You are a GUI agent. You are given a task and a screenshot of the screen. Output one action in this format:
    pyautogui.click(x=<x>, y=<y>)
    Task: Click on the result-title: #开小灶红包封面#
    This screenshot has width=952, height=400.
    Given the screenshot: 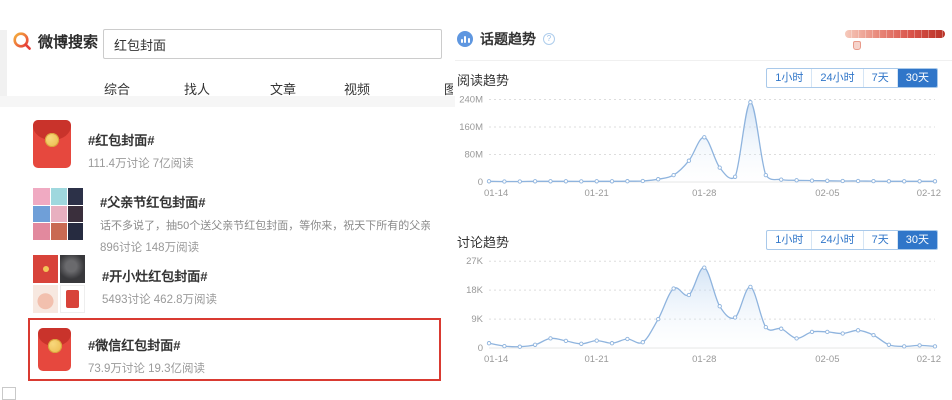 What is the action you would take?
    pyautogui.click(x=155, y=276)
    